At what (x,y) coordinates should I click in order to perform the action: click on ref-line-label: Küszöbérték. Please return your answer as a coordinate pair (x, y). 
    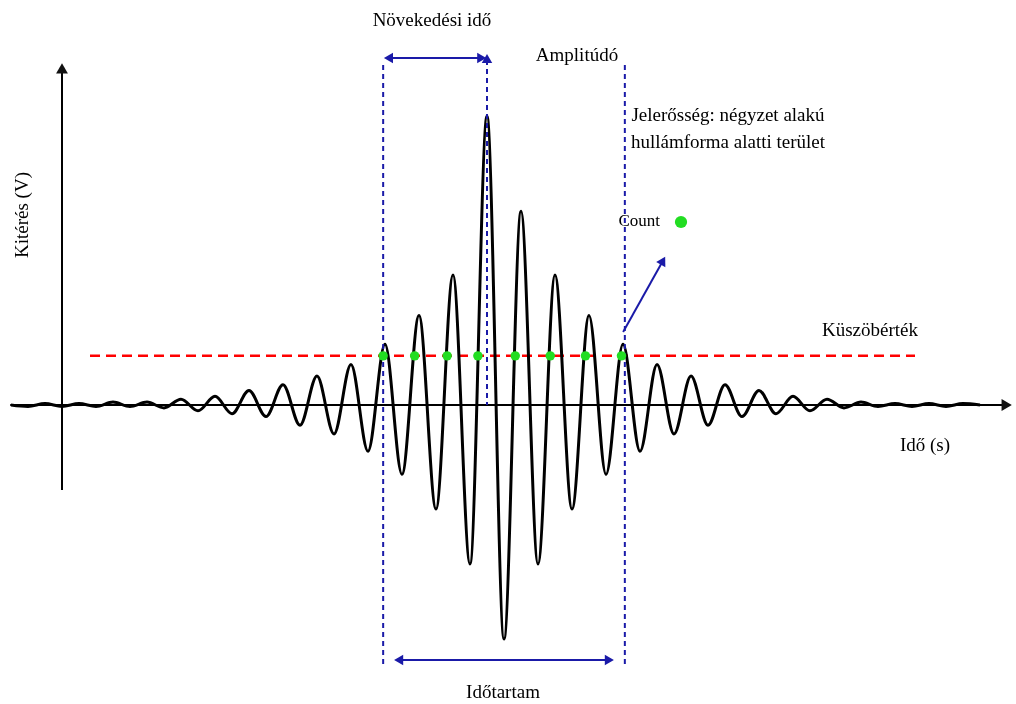
    Looking at the image, I should click on (870, 329).